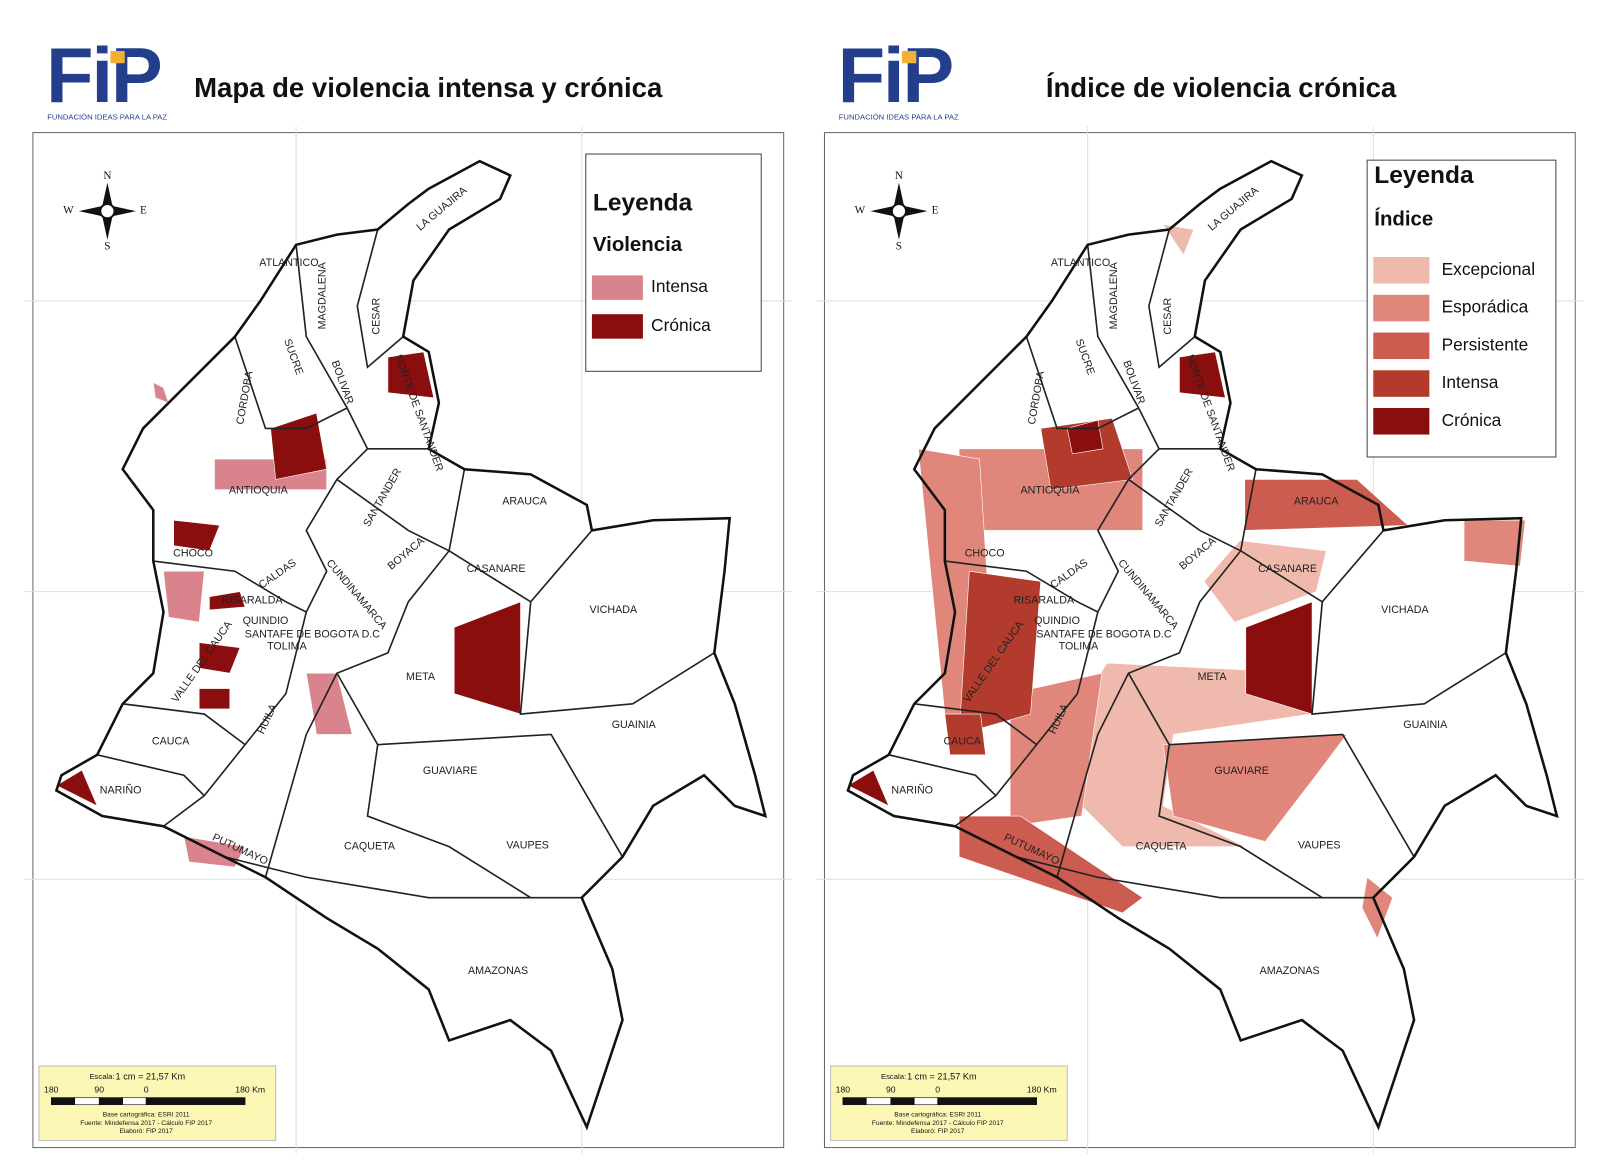 This screenshot has width=1600, height=1170. Describe the element at coordinates (899, 211) in the screenshot. I see `compass-center` at that location.